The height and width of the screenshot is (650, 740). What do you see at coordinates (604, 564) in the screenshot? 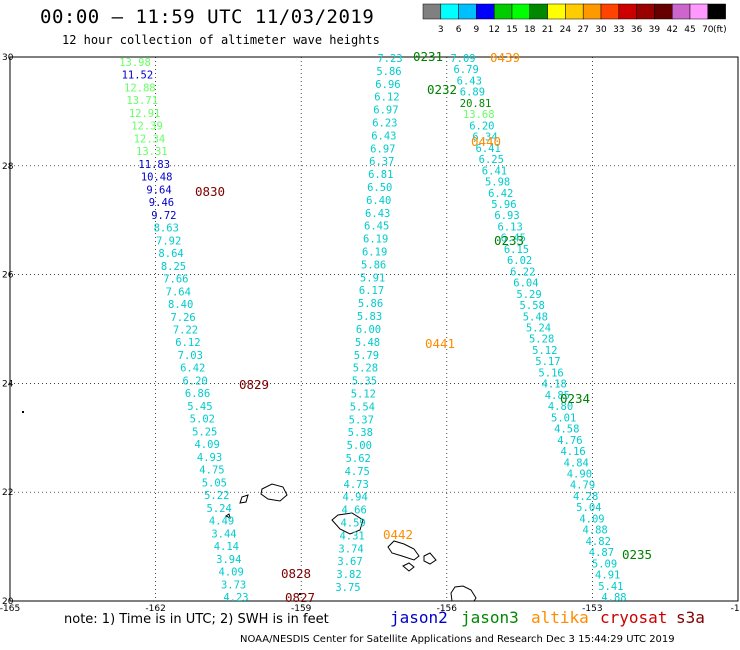
I see `east-track-value: 5.09` at bounding box center [604, 564].